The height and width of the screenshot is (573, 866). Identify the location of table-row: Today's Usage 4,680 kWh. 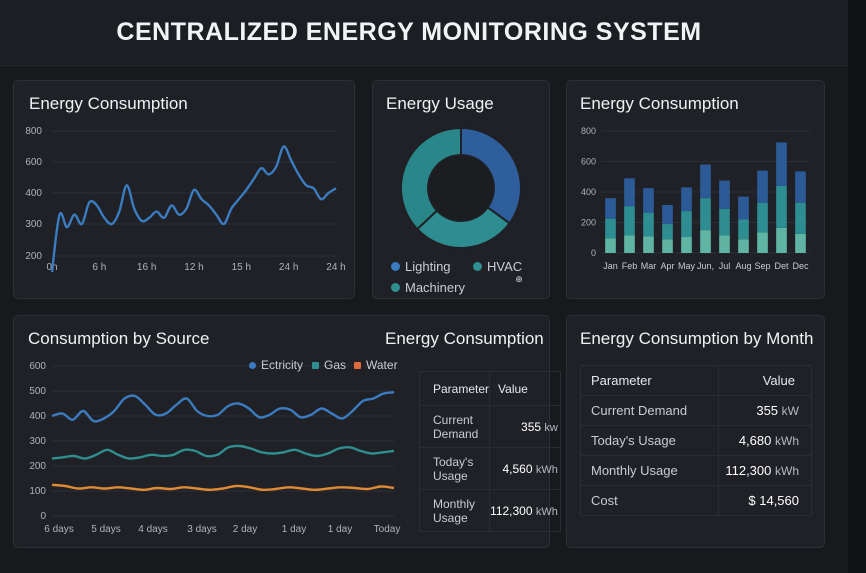
(696, 440).